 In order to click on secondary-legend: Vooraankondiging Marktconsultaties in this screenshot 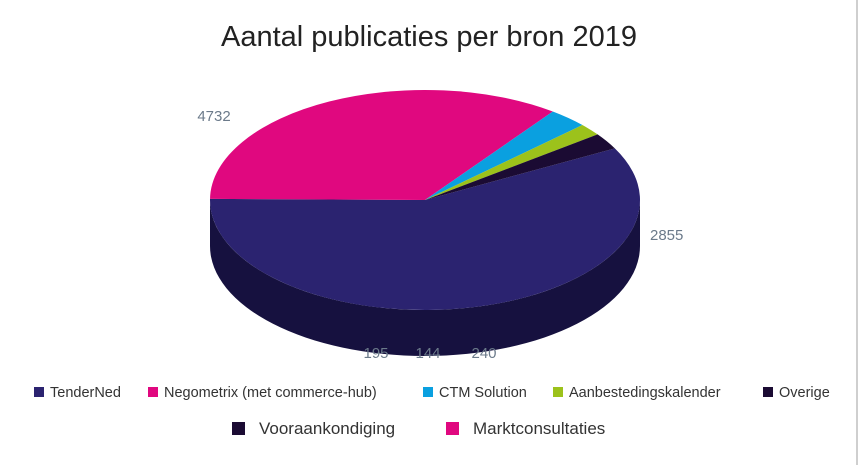, I will do `click(429, 442)`.